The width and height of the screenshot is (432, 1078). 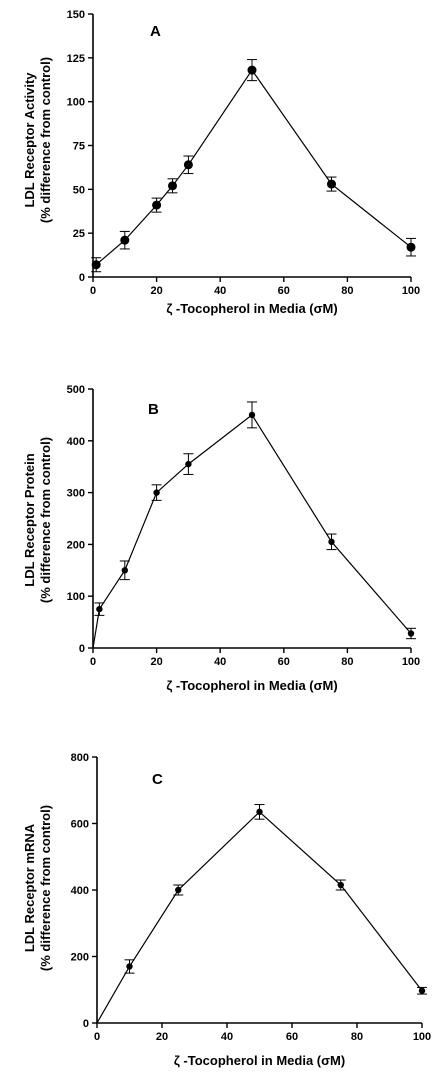 What do you see at coordinates (153, 409) in the screenshot?
I see `panel-label: B` at bounding box center [153, 409].